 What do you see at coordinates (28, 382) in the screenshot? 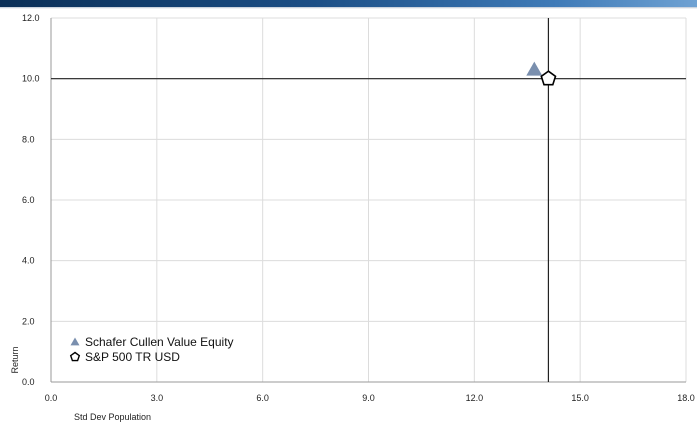
I see `y-tick-label: 0.0` at bounding box center [28, 382].